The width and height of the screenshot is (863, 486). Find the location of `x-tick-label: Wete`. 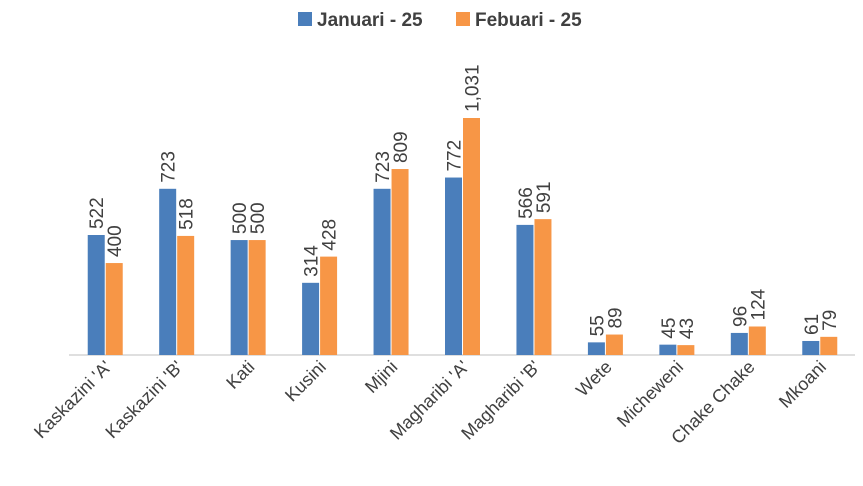

x-tick-label: Wete is located at coordinates (594, 379).